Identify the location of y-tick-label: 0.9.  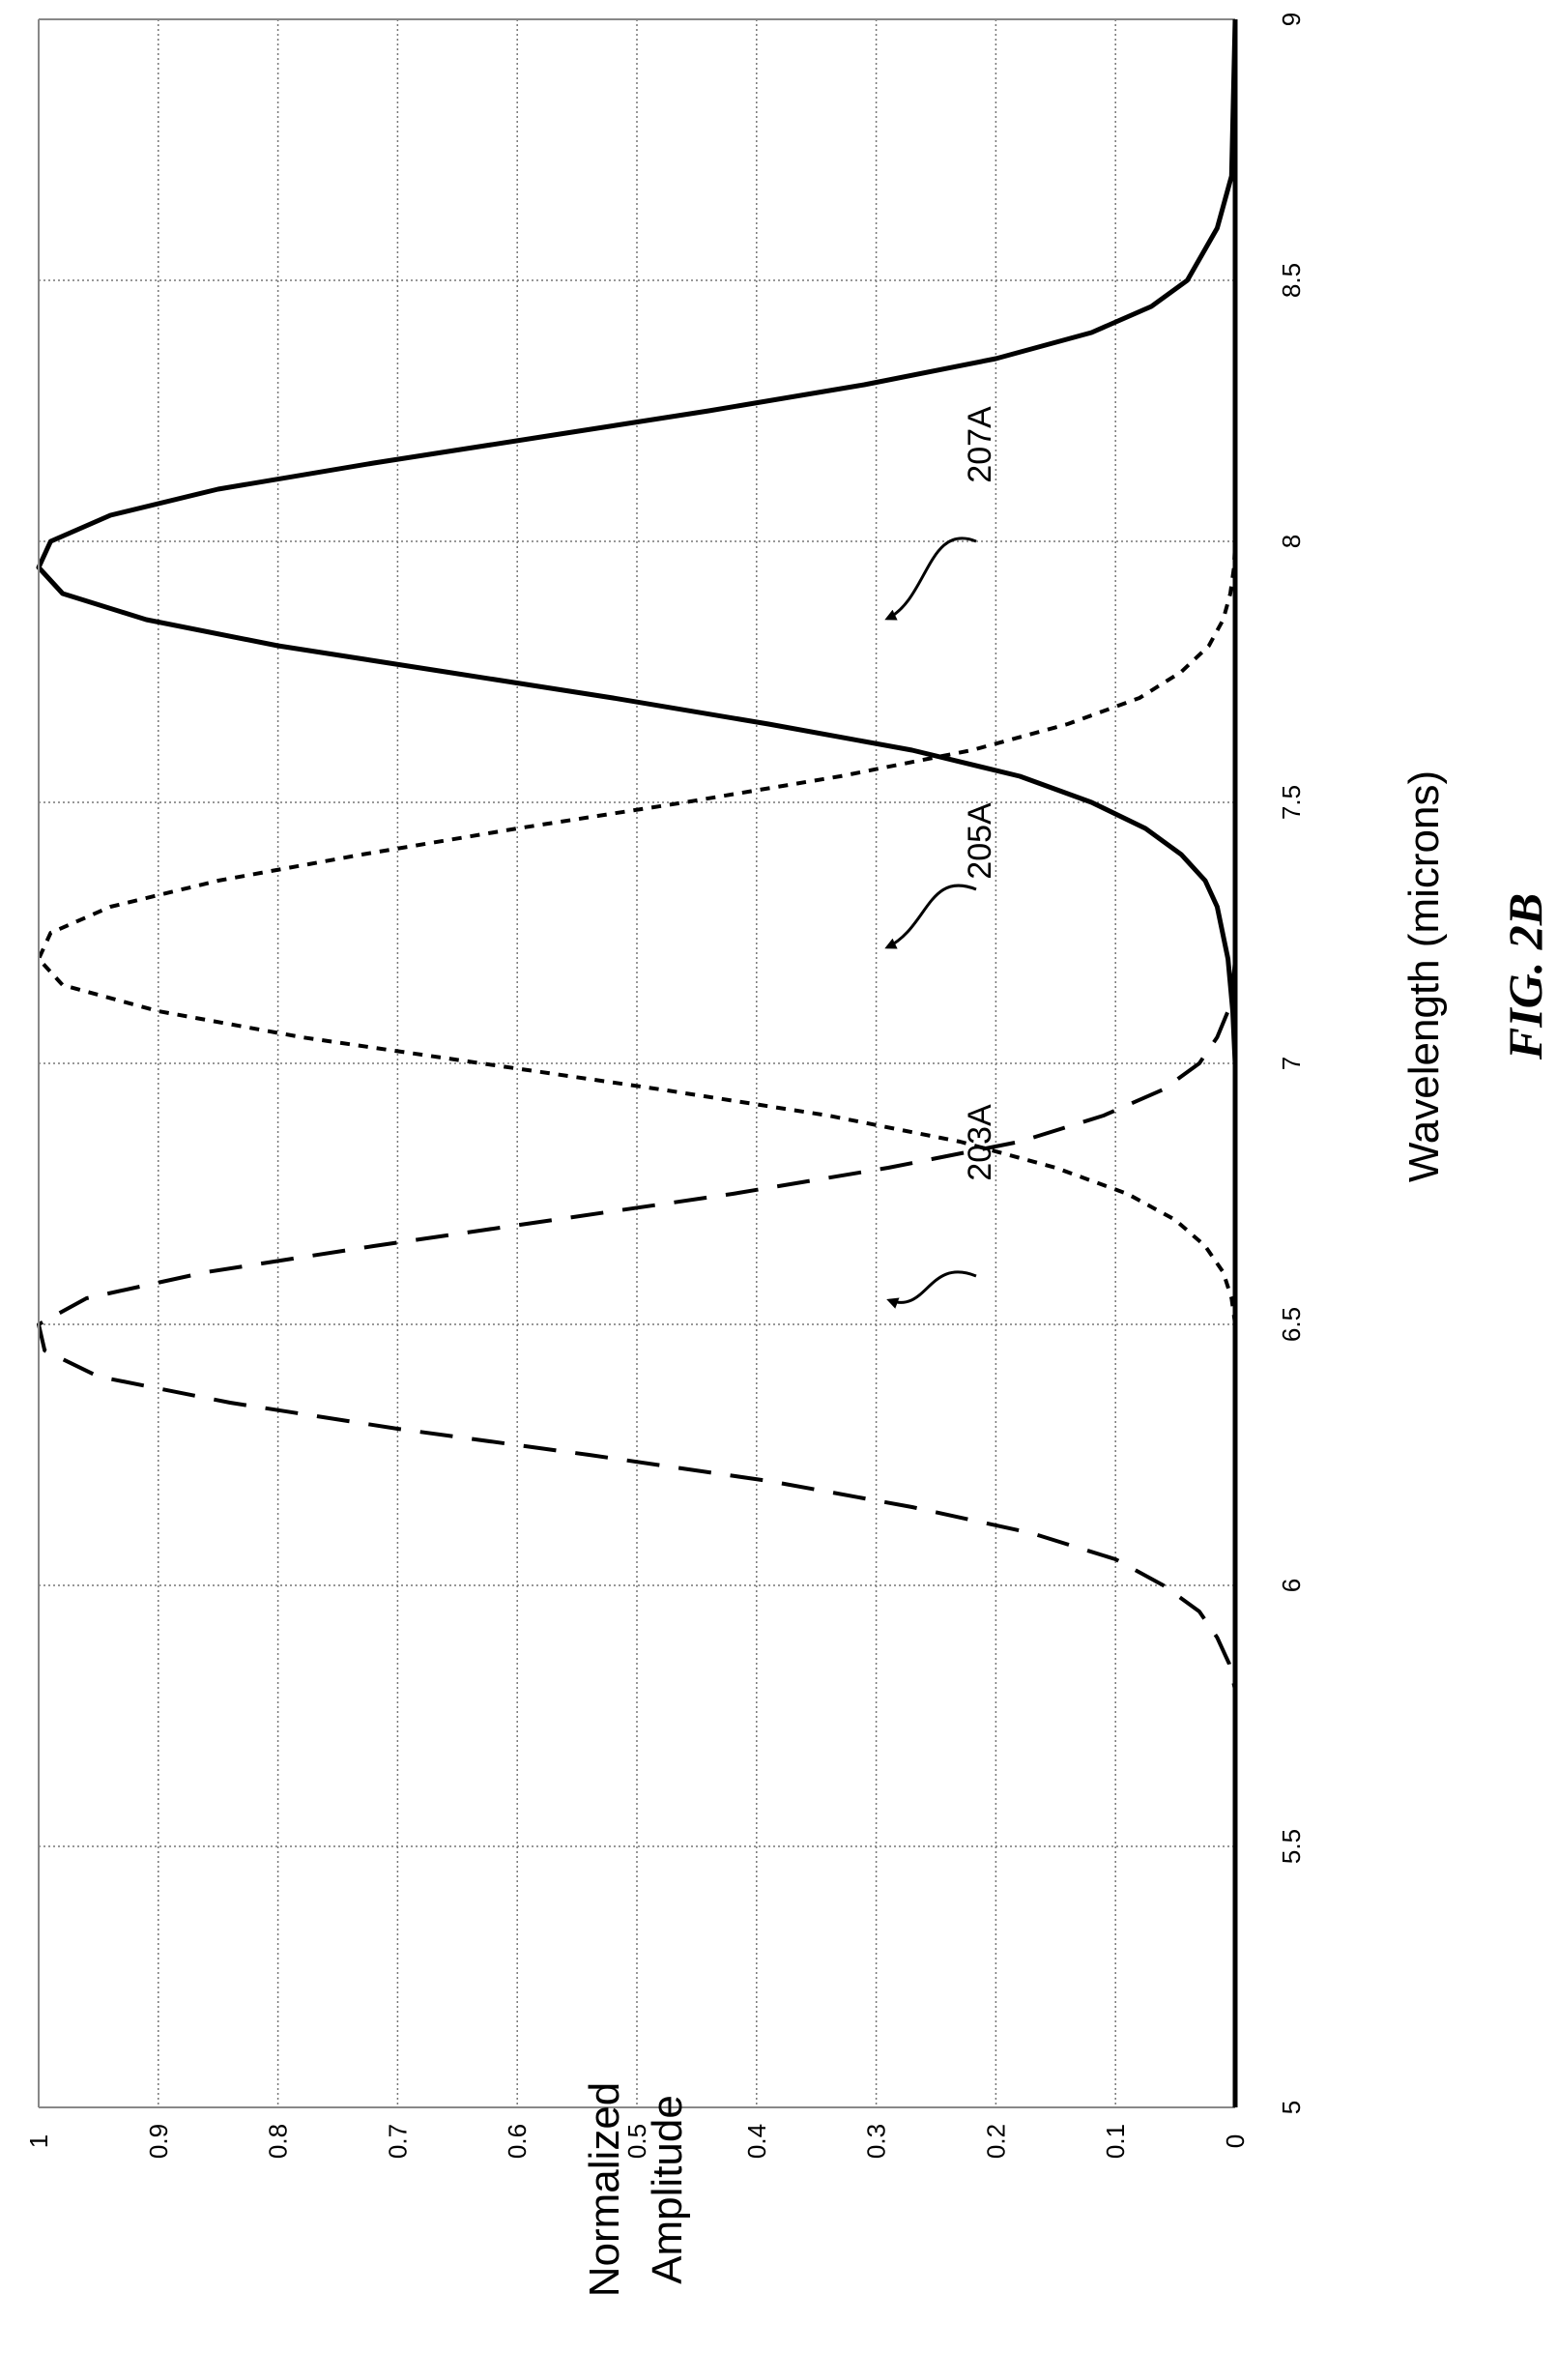
(159, 2142).